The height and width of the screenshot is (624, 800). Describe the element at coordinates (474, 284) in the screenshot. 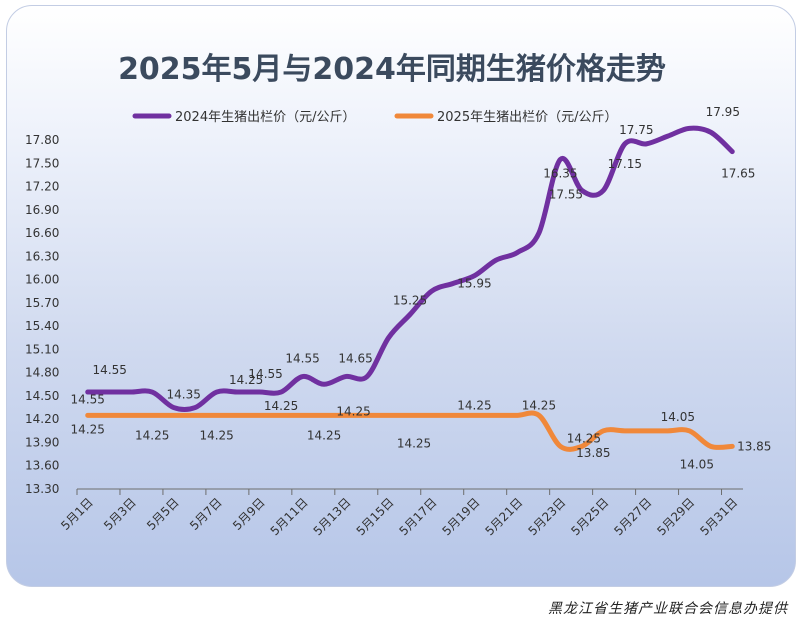

I see `data-label: 15.95` at that location.